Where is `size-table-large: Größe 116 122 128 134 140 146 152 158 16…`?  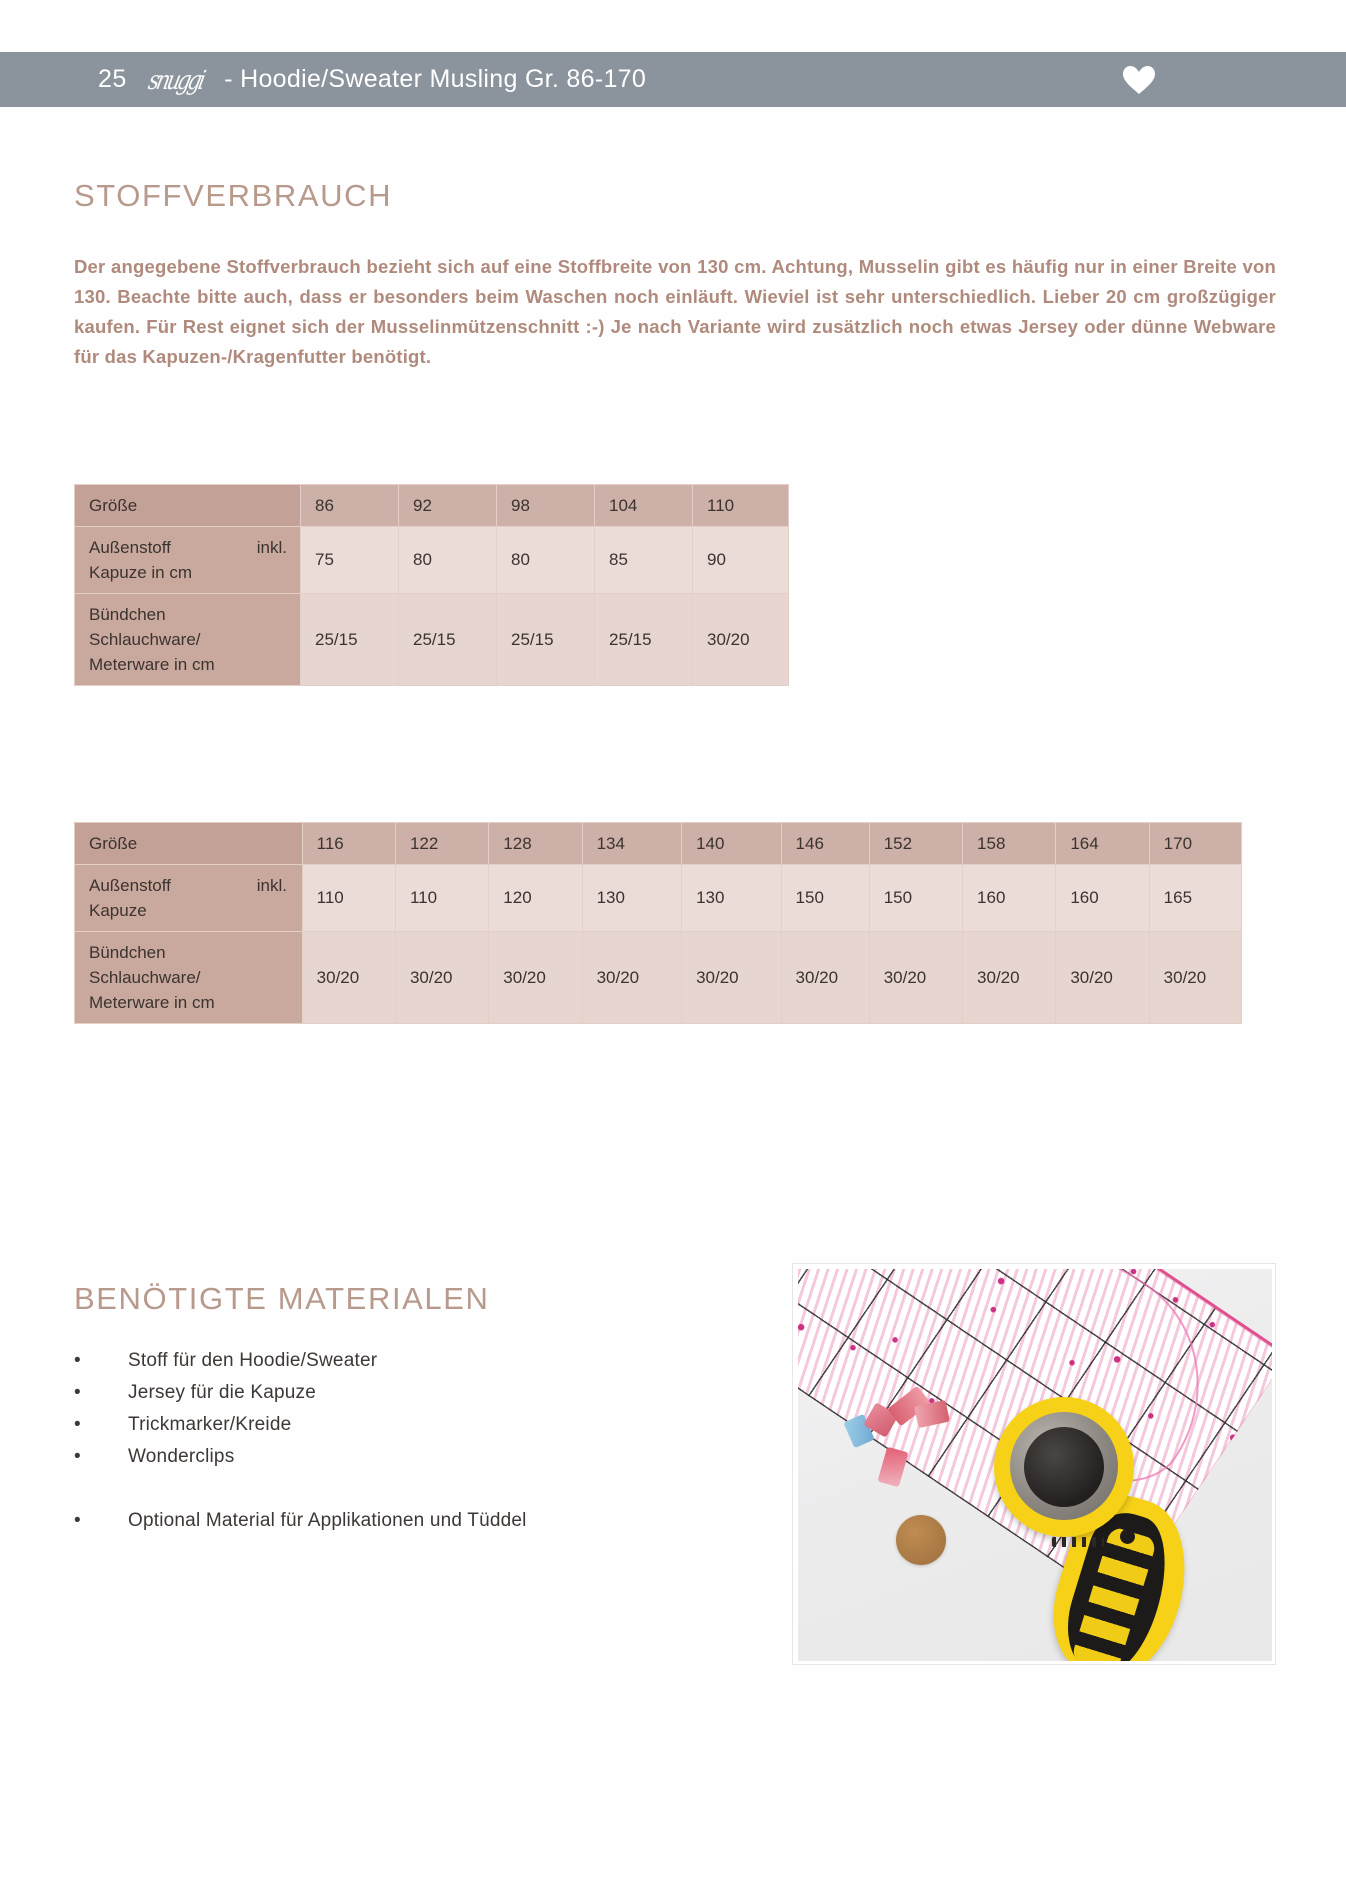 size-table-large: Größe 116 122 128 134 140 146 152 158 16… is located at coordinates (658, 923).